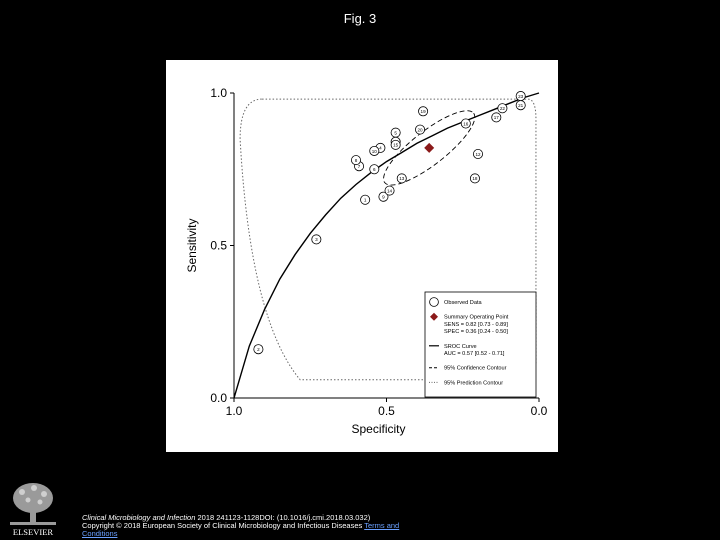 The width and height of the screenshot is (720, 540). I want to click on observed-point-label: 1, so click(365, 200).